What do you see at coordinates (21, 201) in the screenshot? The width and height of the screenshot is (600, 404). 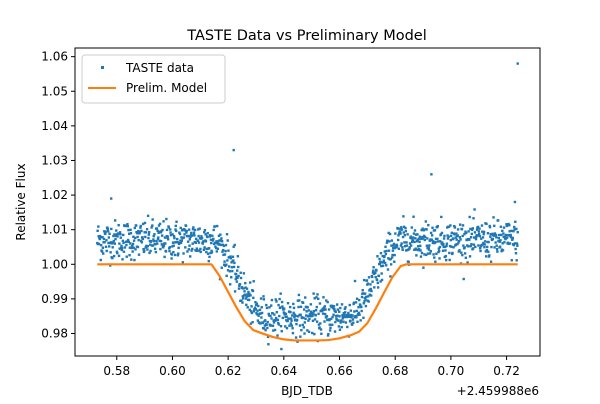 I see `y-axis-label: Relative Flux` at bounding box center [21, 201].